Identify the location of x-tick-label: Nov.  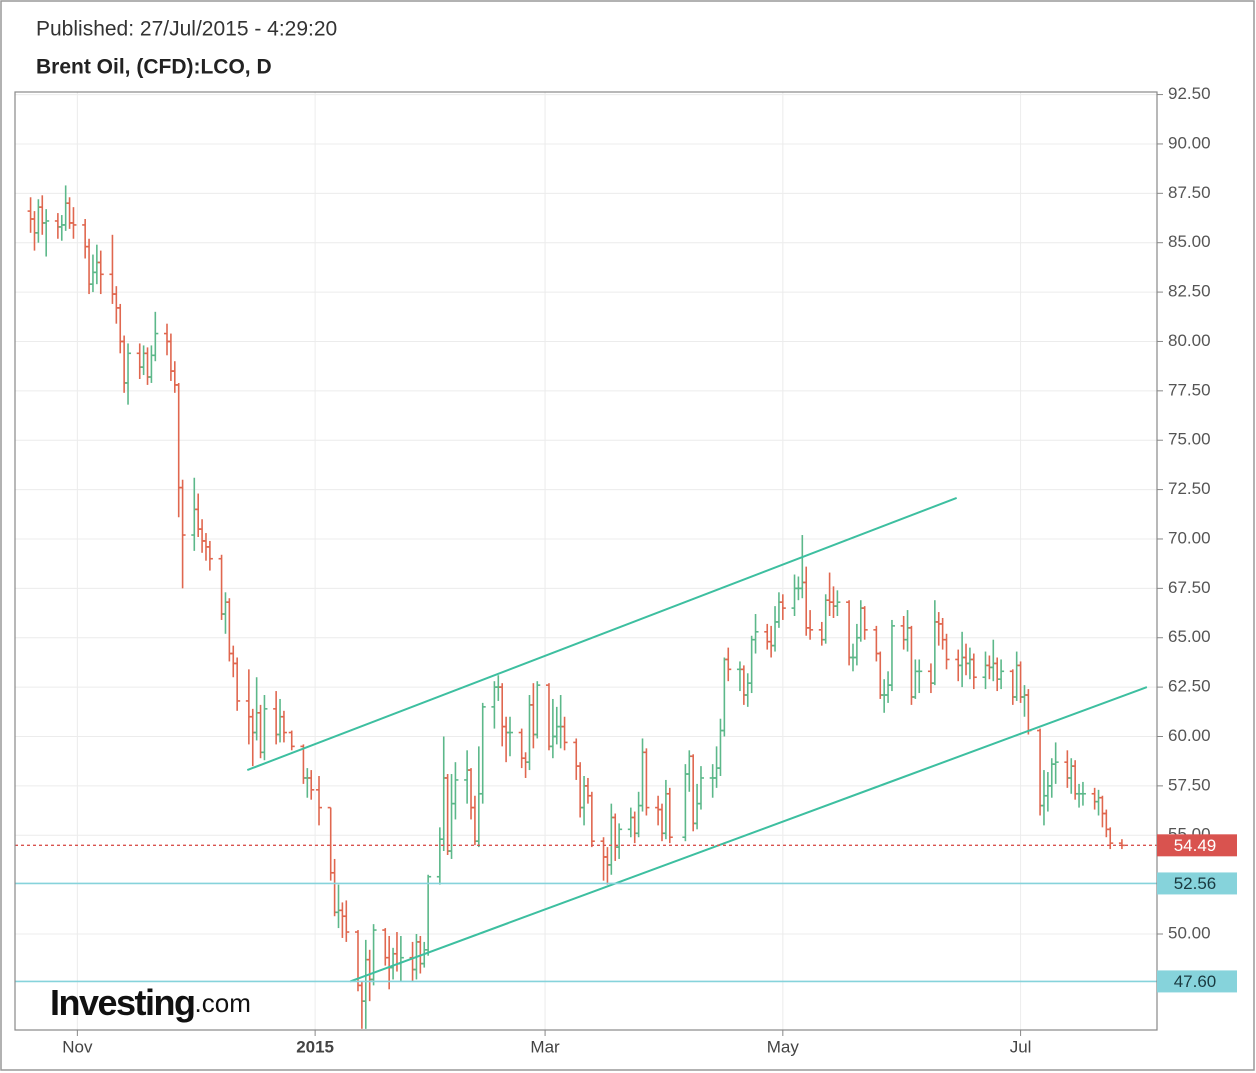
(77, 1046).